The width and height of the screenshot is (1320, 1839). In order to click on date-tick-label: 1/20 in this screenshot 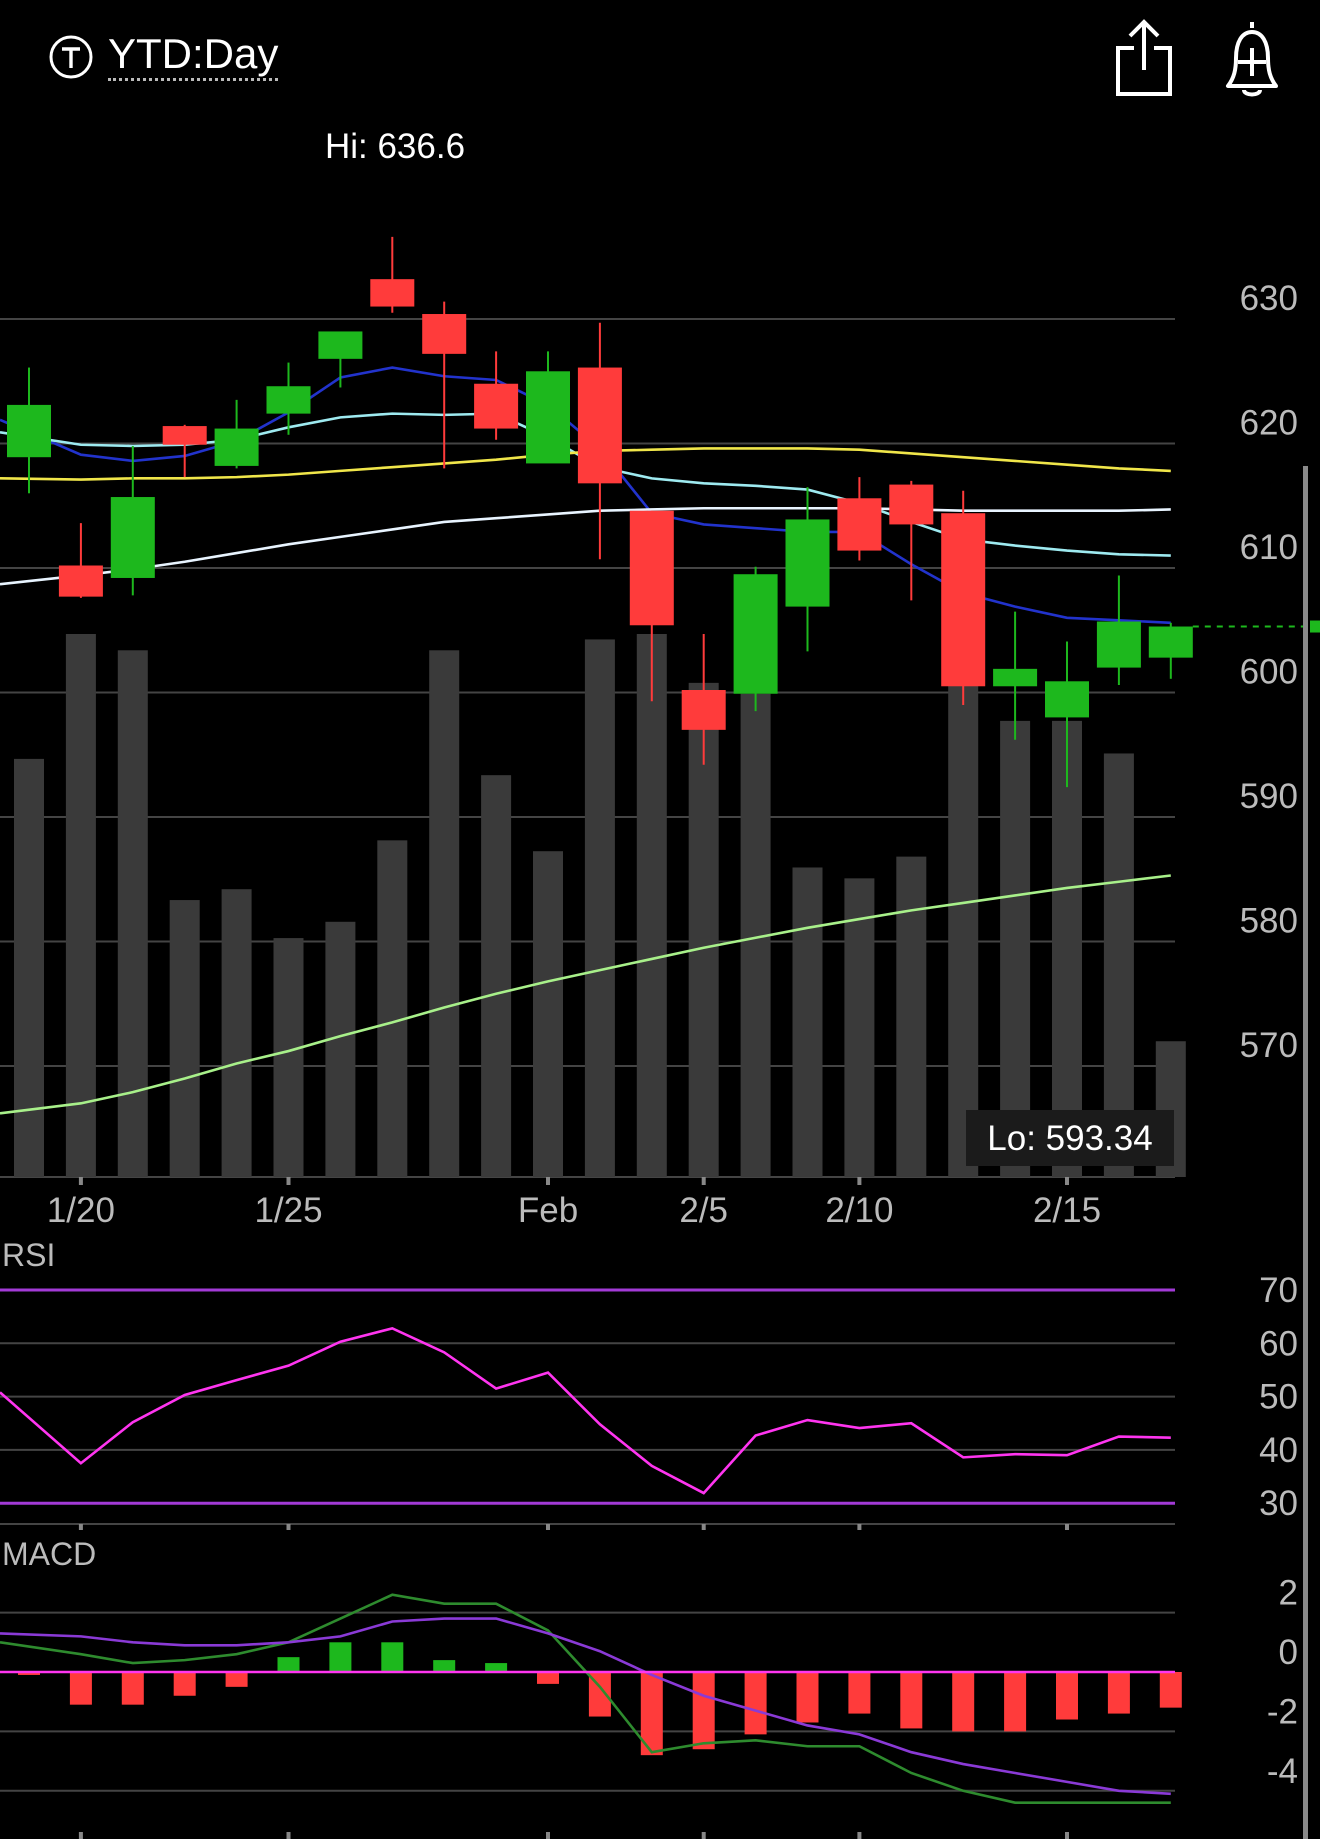, I will do `click(81, 1210)`.